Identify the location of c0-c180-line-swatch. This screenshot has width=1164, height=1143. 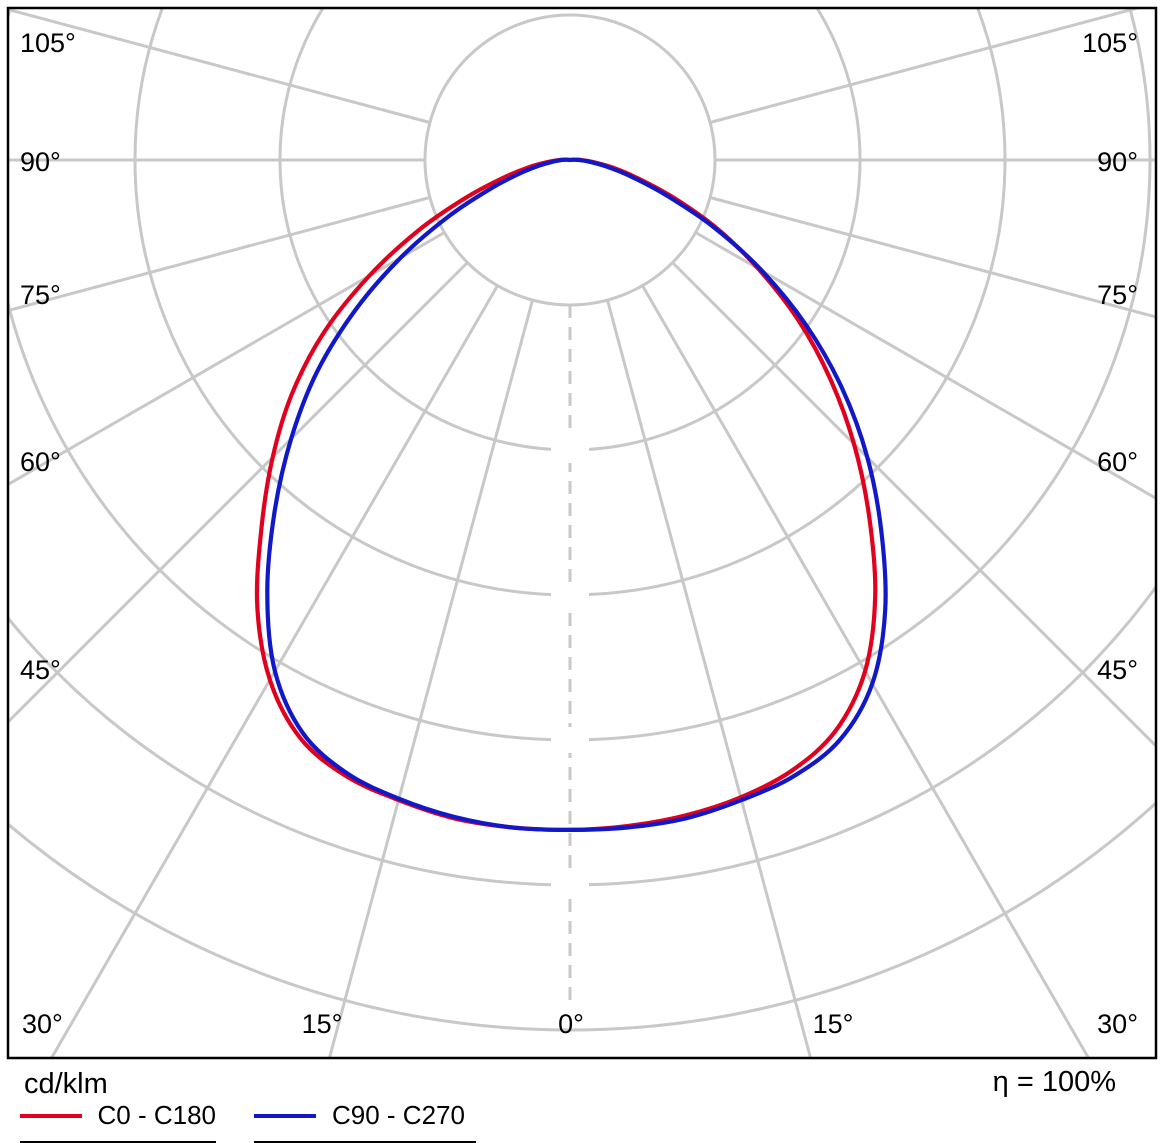
(51, 1116).